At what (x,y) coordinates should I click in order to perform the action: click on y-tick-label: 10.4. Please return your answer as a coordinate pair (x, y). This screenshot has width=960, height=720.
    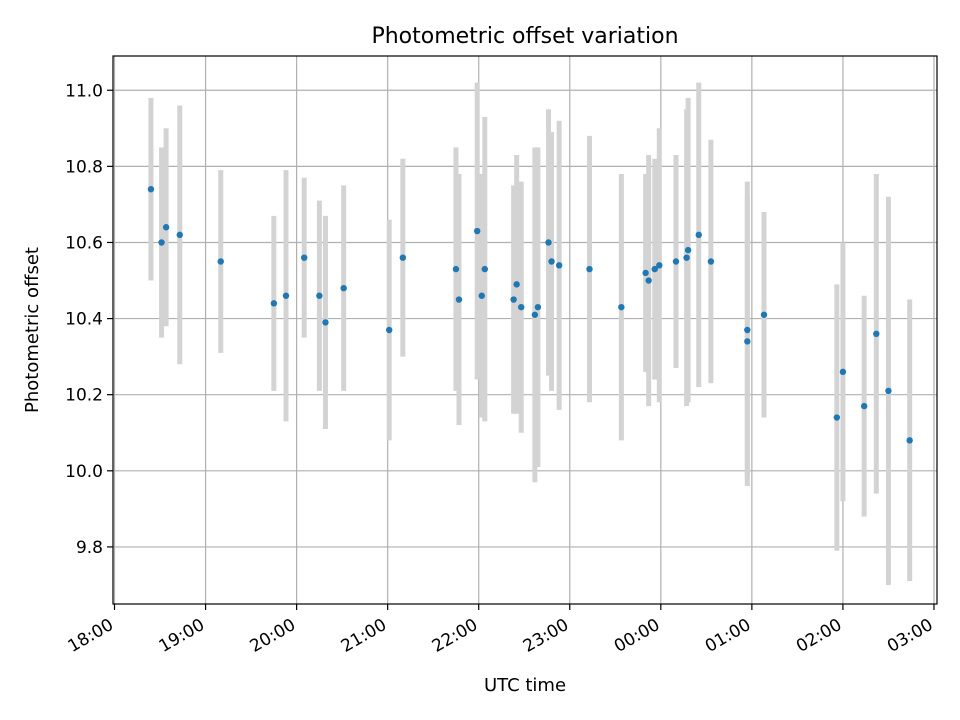
    Looking at the image, I should click on (84, 320).